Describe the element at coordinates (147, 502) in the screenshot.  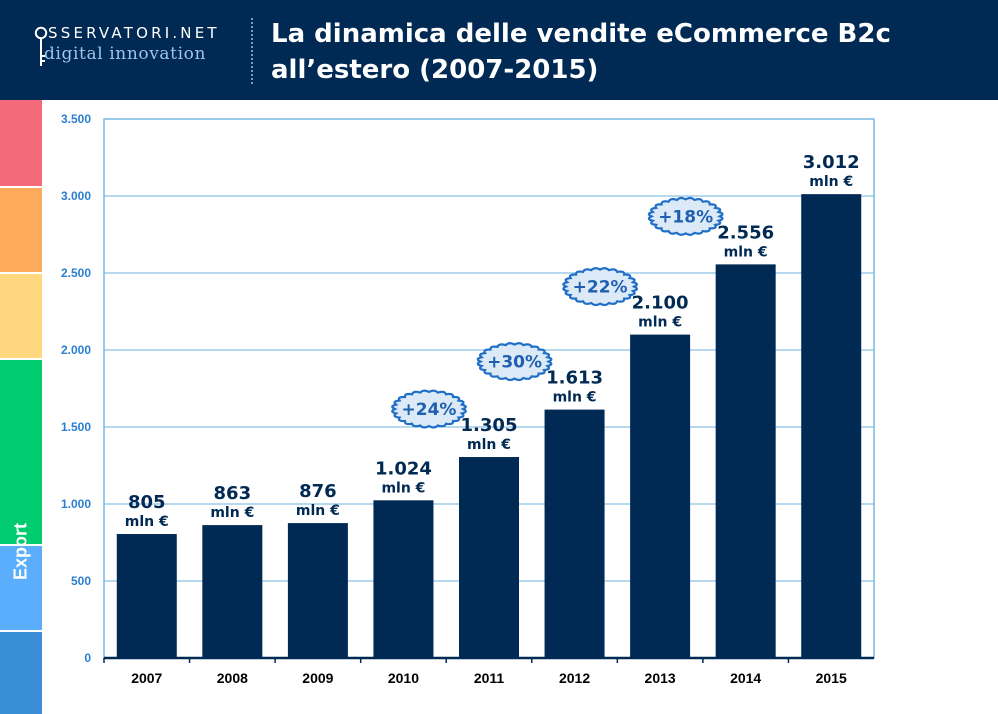
I see `data-label: 805` at that location.